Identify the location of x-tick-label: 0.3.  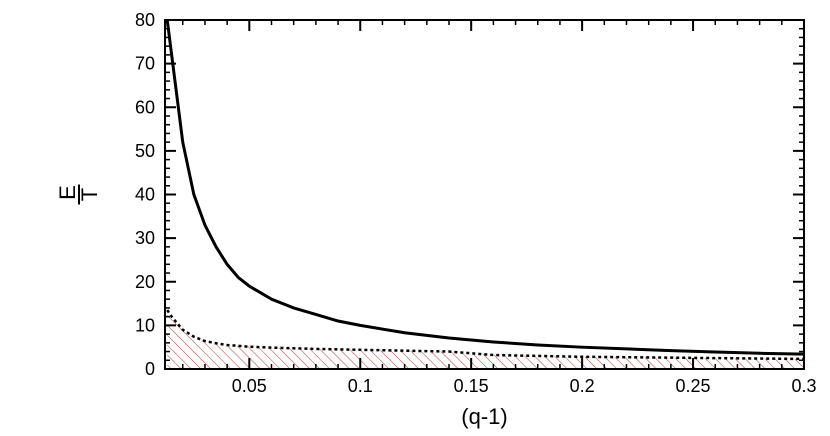
(803, 386).